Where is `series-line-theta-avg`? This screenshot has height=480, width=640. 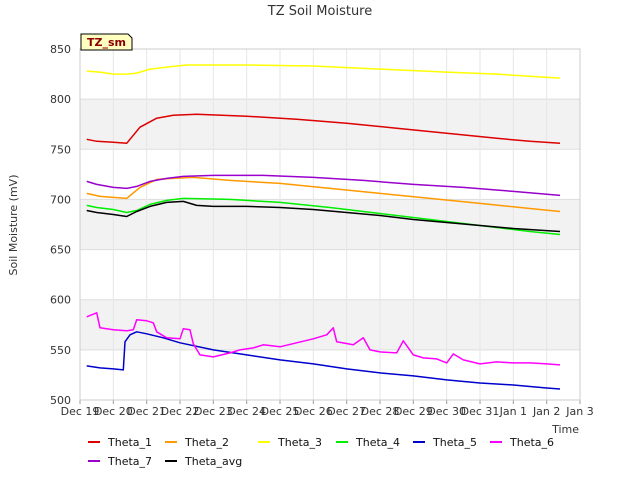 series-line-theta-avg is located at coordinates (323, 216).